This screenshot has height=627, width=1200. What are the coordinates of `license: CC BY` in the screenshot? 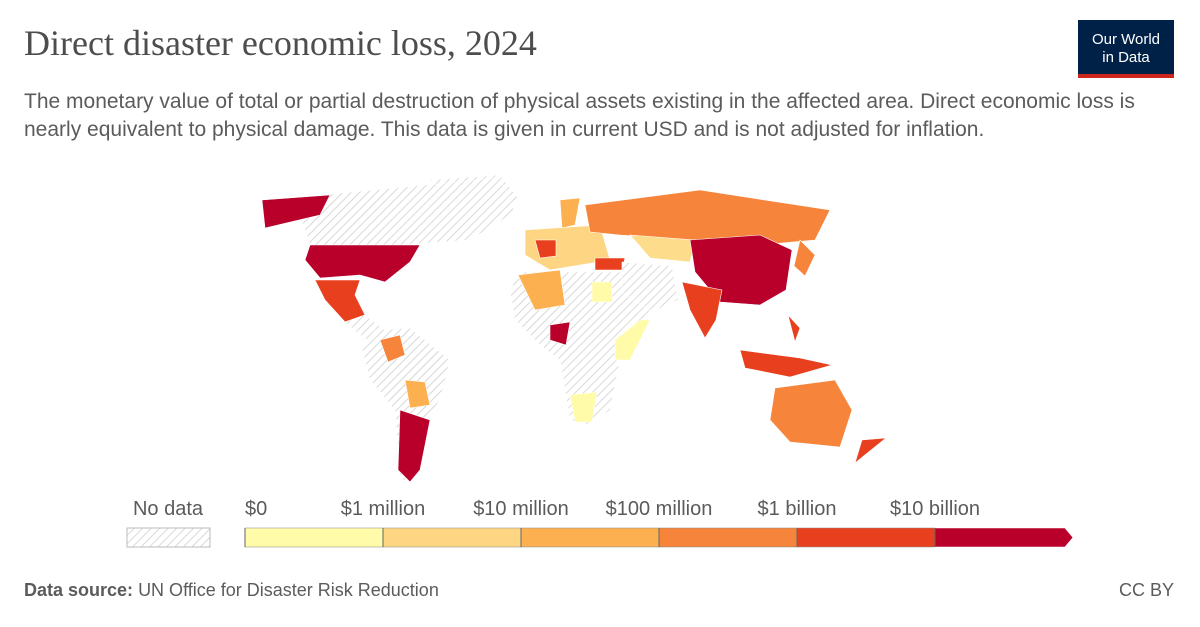 It's located at (1146, 590).